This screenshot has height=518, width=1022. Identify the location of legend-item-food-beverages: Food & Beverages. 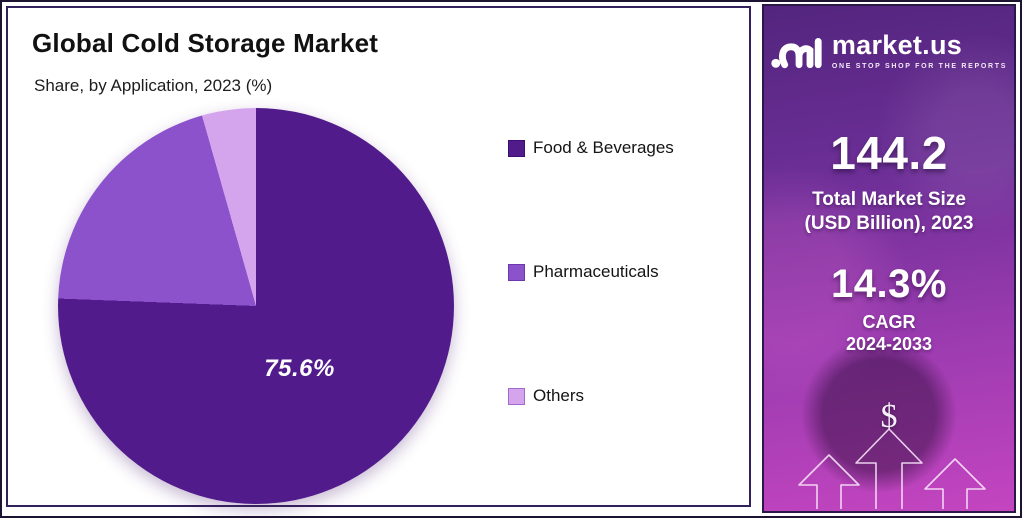
(591, 148).